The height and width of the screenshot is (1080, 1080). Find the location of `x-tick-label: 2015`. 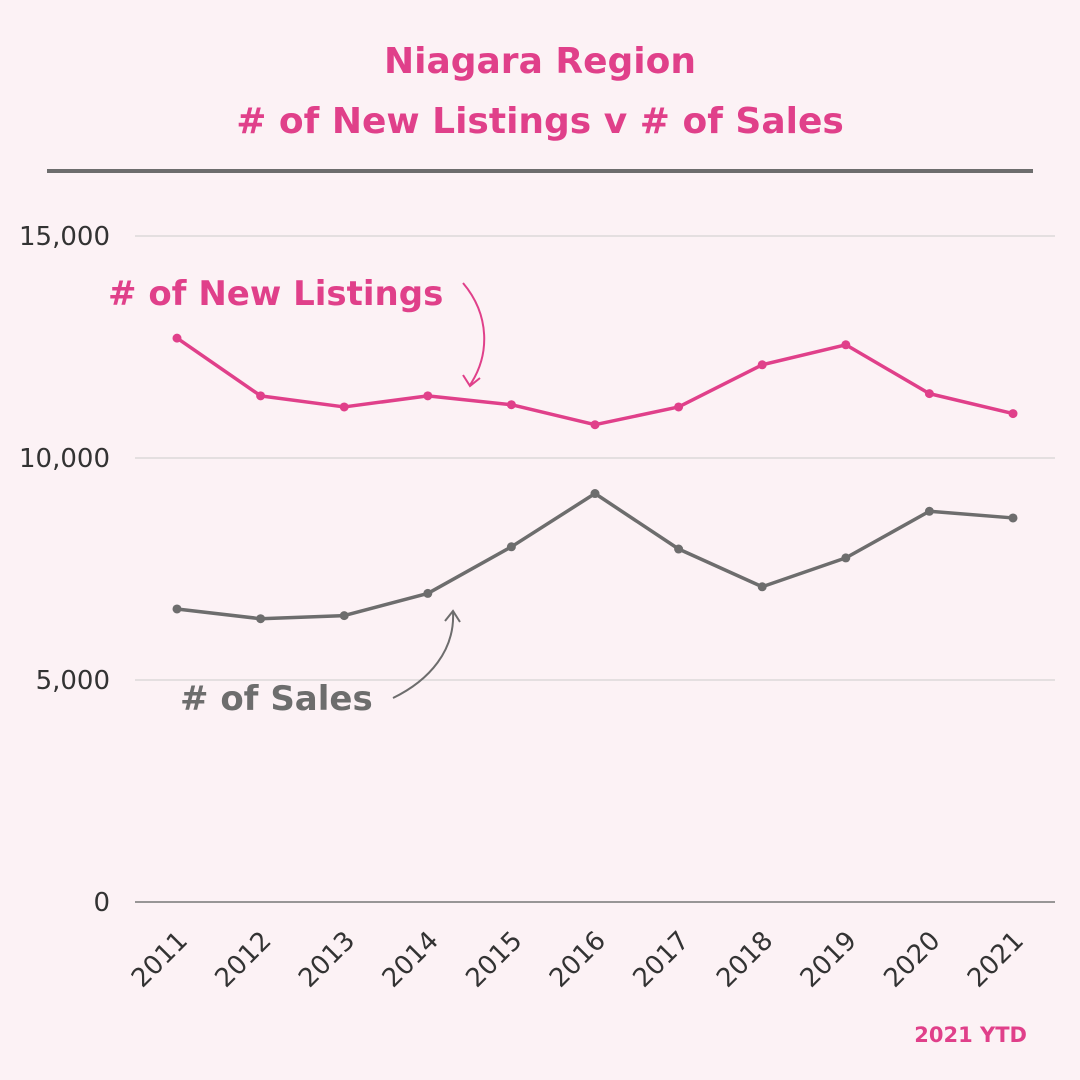

x-tick-label: 2015 is located at coordinates (494, 960).